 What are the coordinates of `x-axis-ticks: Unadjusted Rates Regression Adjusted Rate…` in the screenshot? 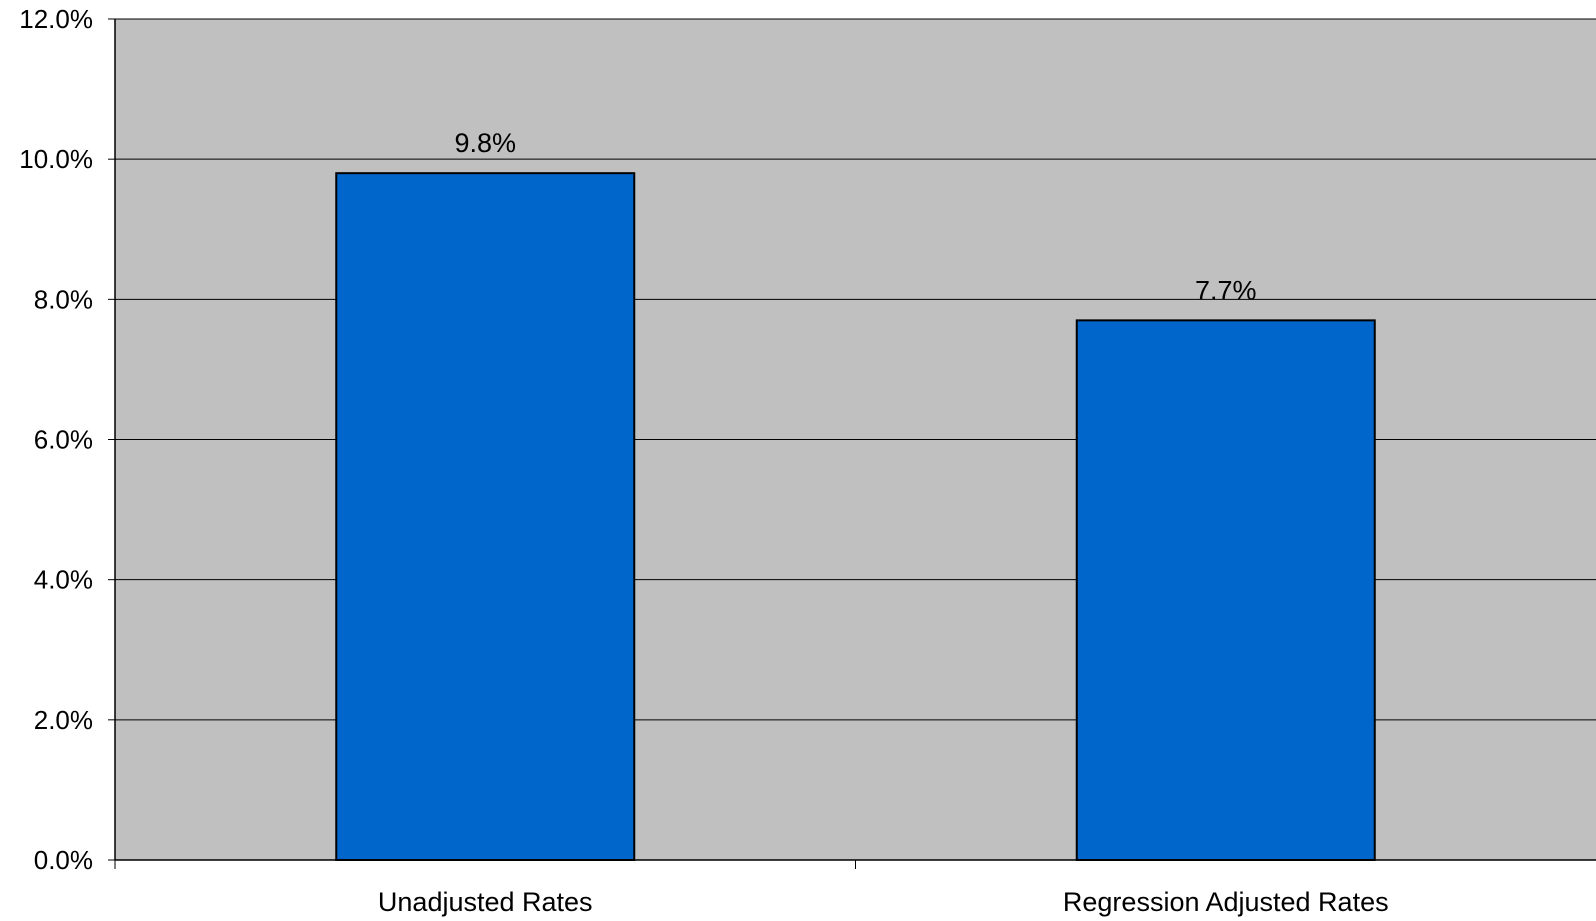 It's located at (751, 888).